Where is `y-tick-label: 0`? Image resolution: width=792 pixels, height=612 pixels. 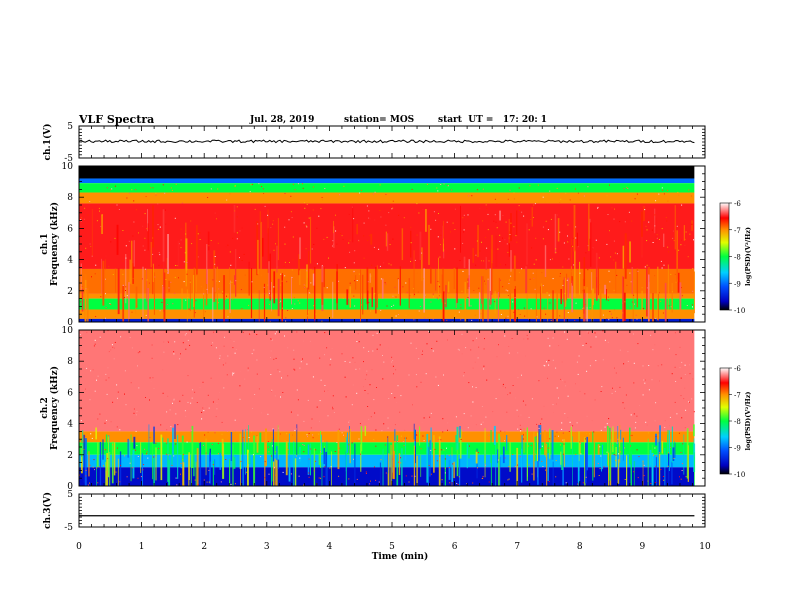 y-tick-label: 0 is located at coordinates (70, 323).